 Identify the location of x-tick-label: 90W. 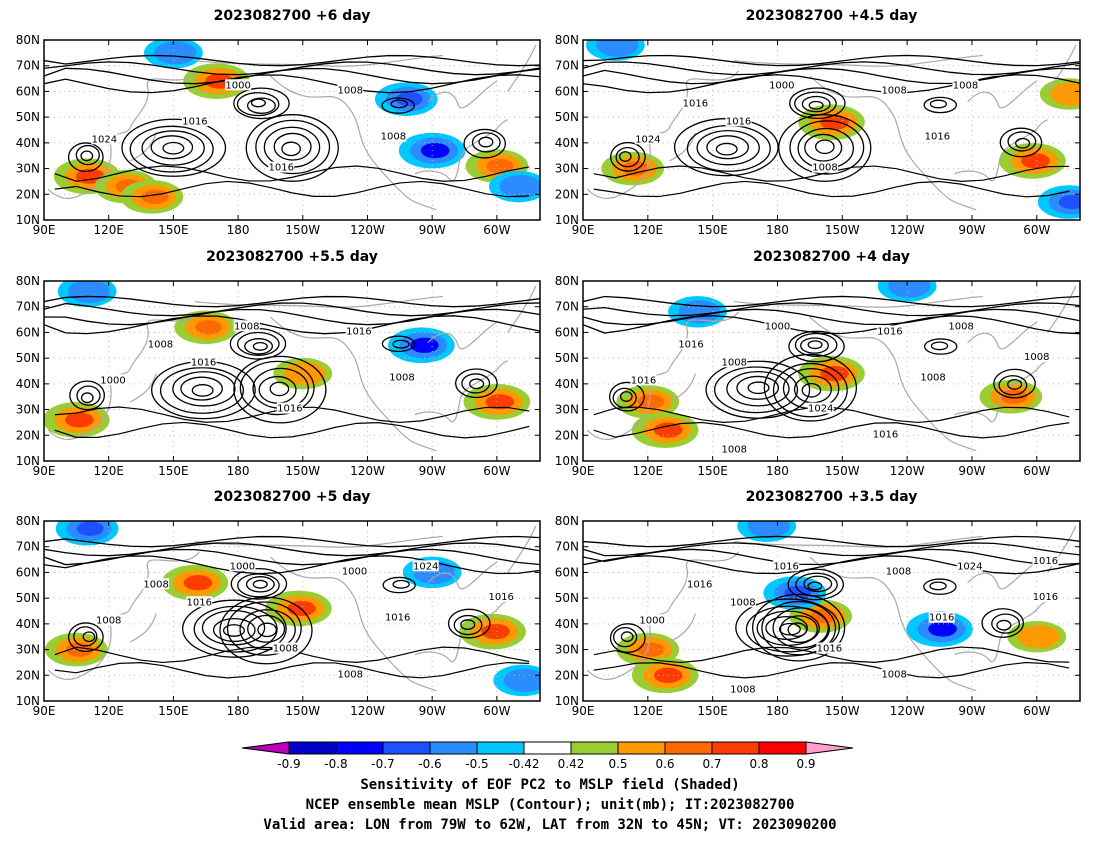
(432, 711).